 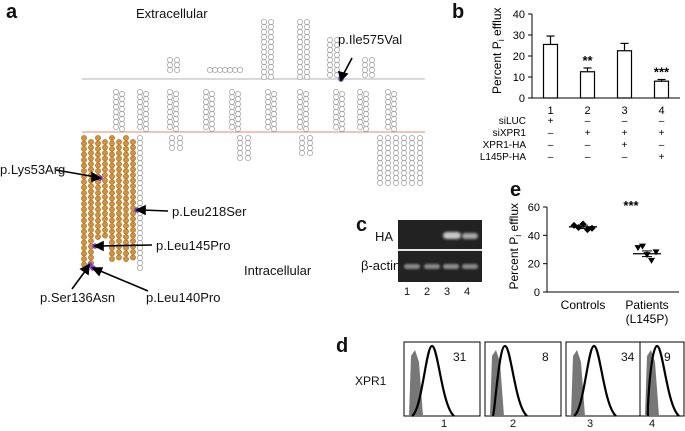 I want to click on b-ytick-label: 30, so click(x=519, y=36).